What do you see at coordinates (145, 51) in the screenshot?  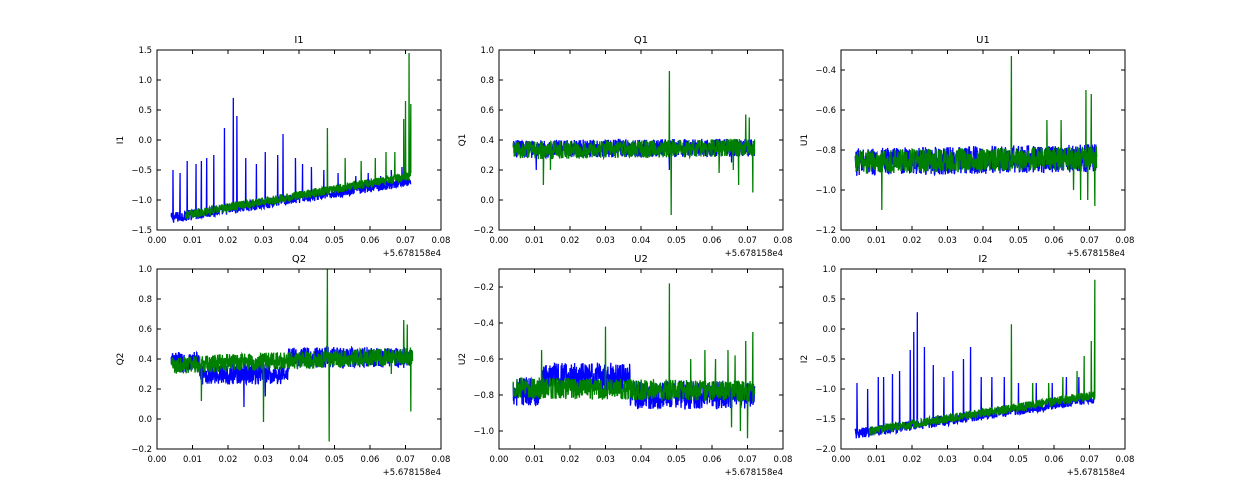 I see `y-tick-label: 1.5` at bounding box center [145, 51].